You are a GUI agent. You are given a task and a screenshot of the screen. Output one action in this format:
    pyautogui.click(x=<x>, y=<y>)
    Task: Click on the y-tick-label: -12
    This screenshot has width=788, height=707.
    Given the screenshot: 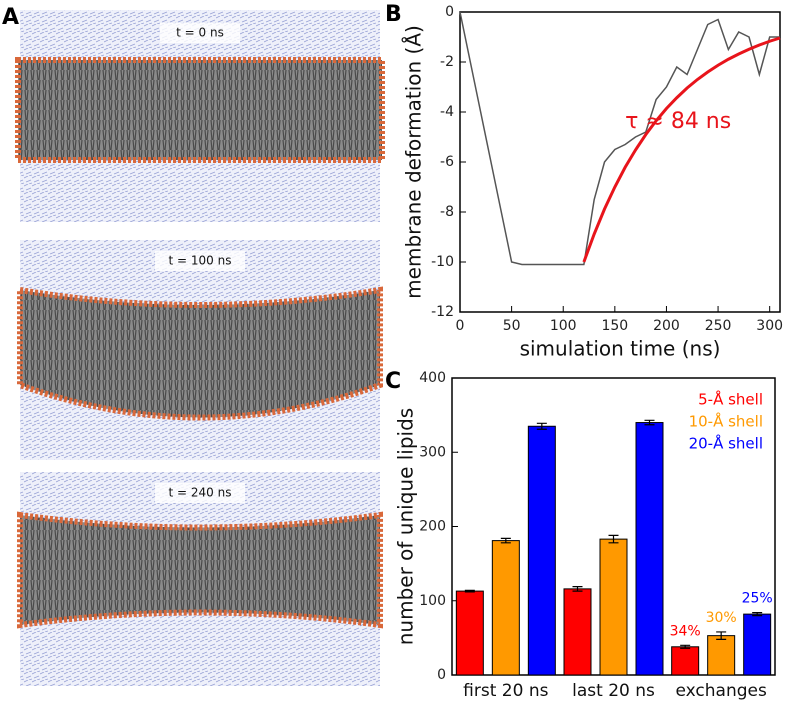 What is the action you would take?
    pyautogui.click(x=442, y=312)
    